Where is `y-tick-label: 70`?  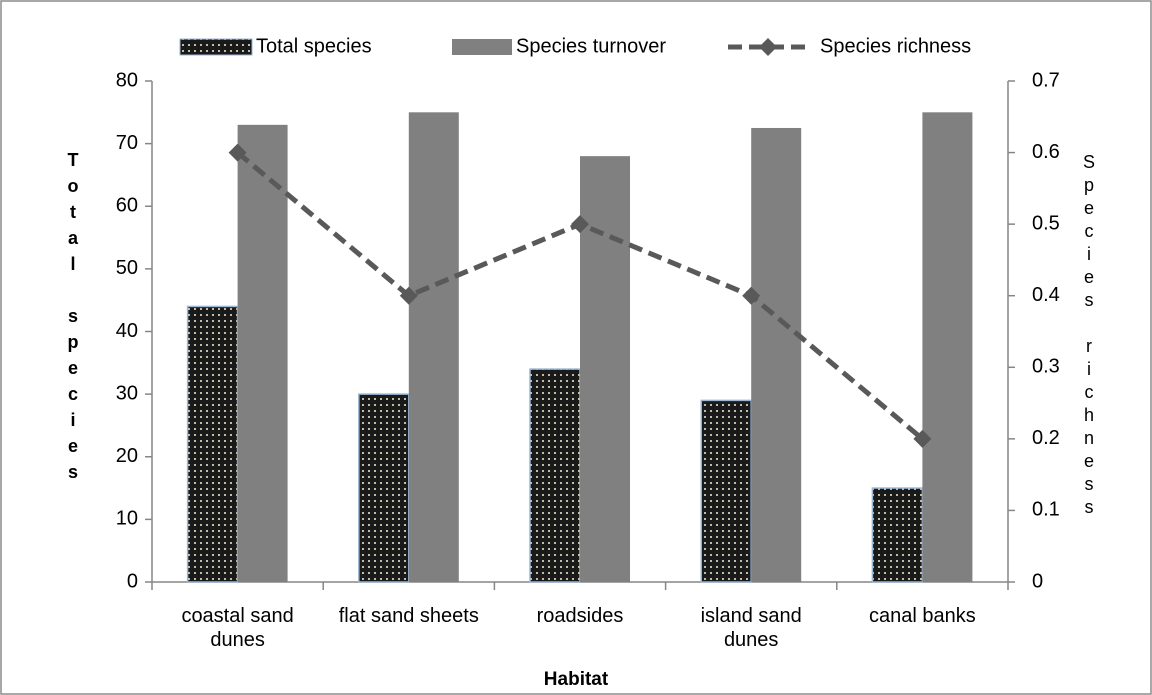 y-tick-label: 70 is located at coordinates (127, 143).